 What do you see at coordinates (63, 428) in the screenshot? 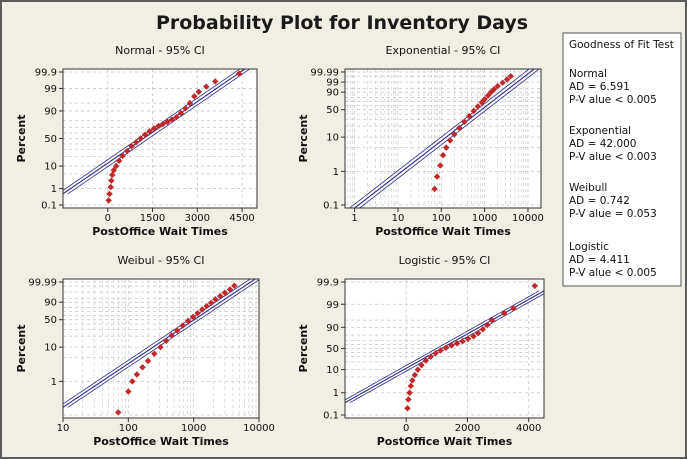
I see `x-tick-label: 10` at bounding box center [63, 428].